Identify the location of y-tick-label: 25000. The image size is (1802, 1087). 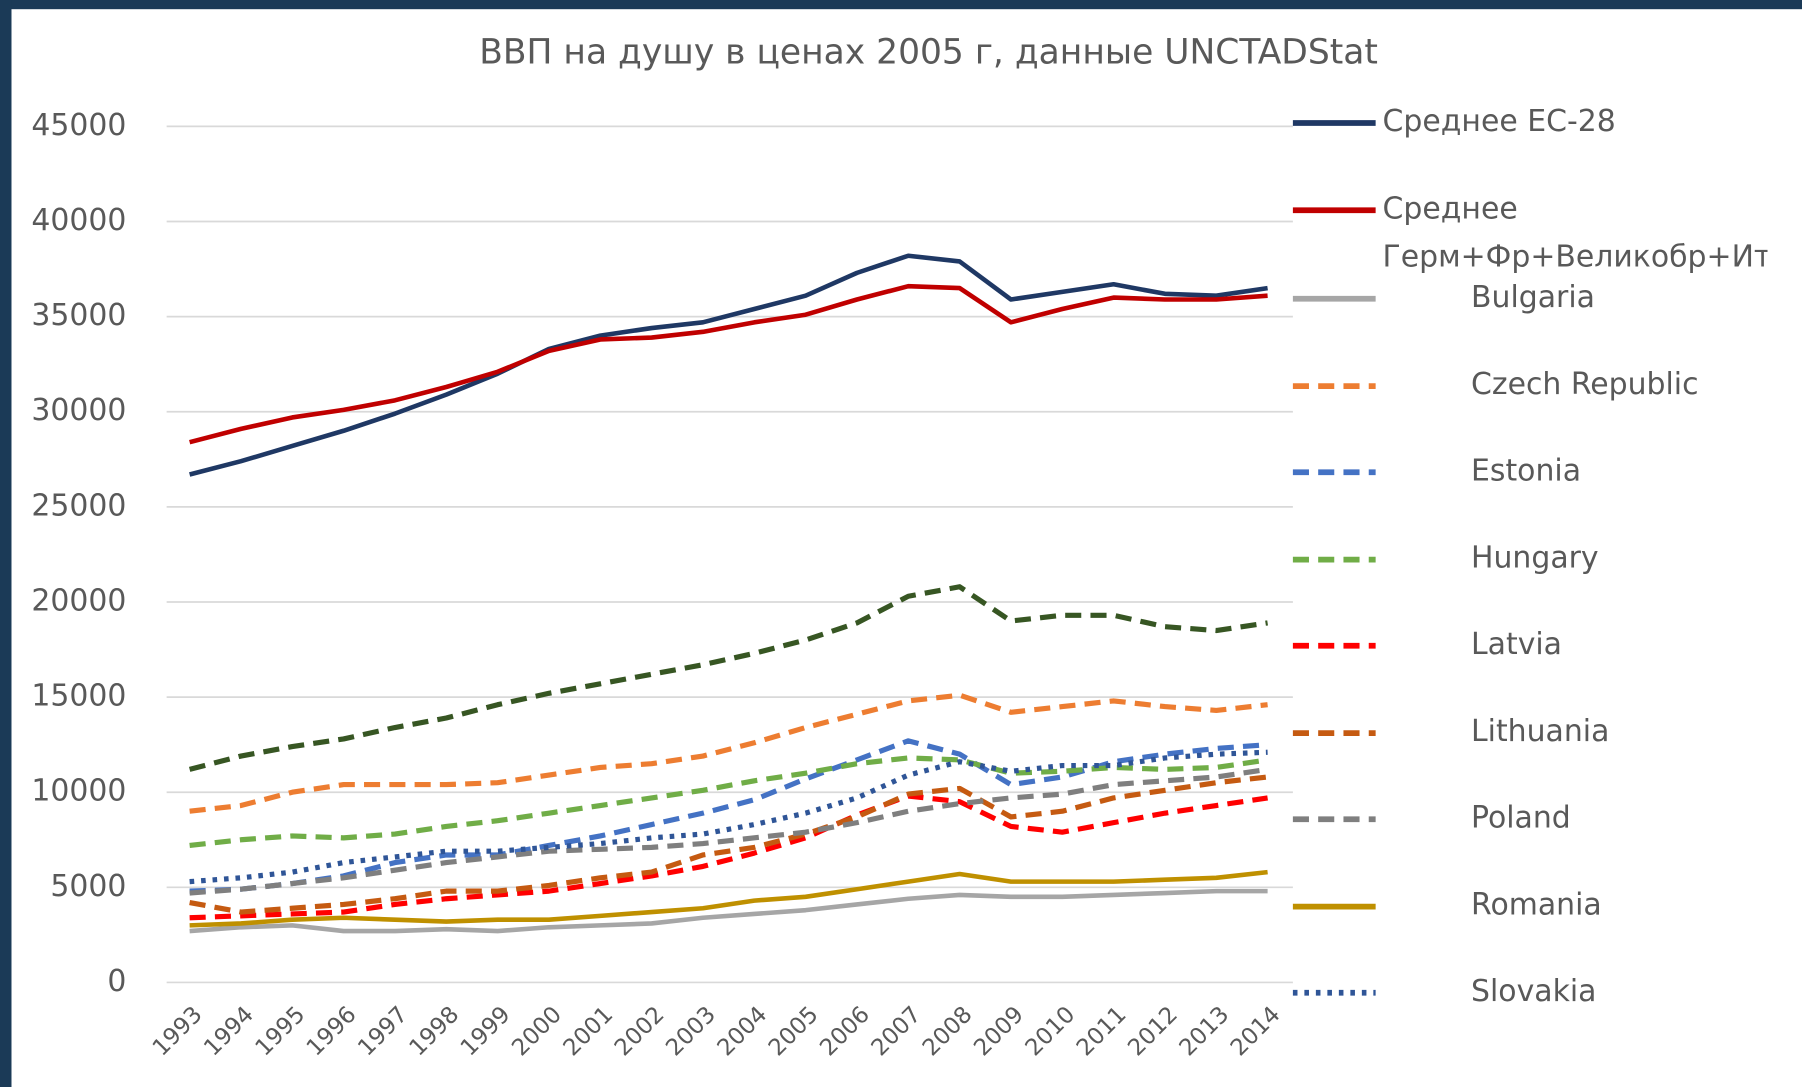
(78, 505).